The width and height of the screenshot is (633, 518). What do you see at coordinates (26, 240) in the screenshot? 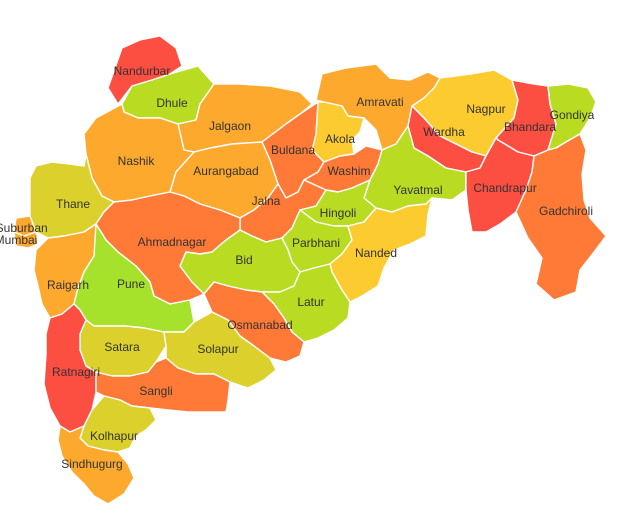
I see `district-mumbai` at bounding box center [26, 240].